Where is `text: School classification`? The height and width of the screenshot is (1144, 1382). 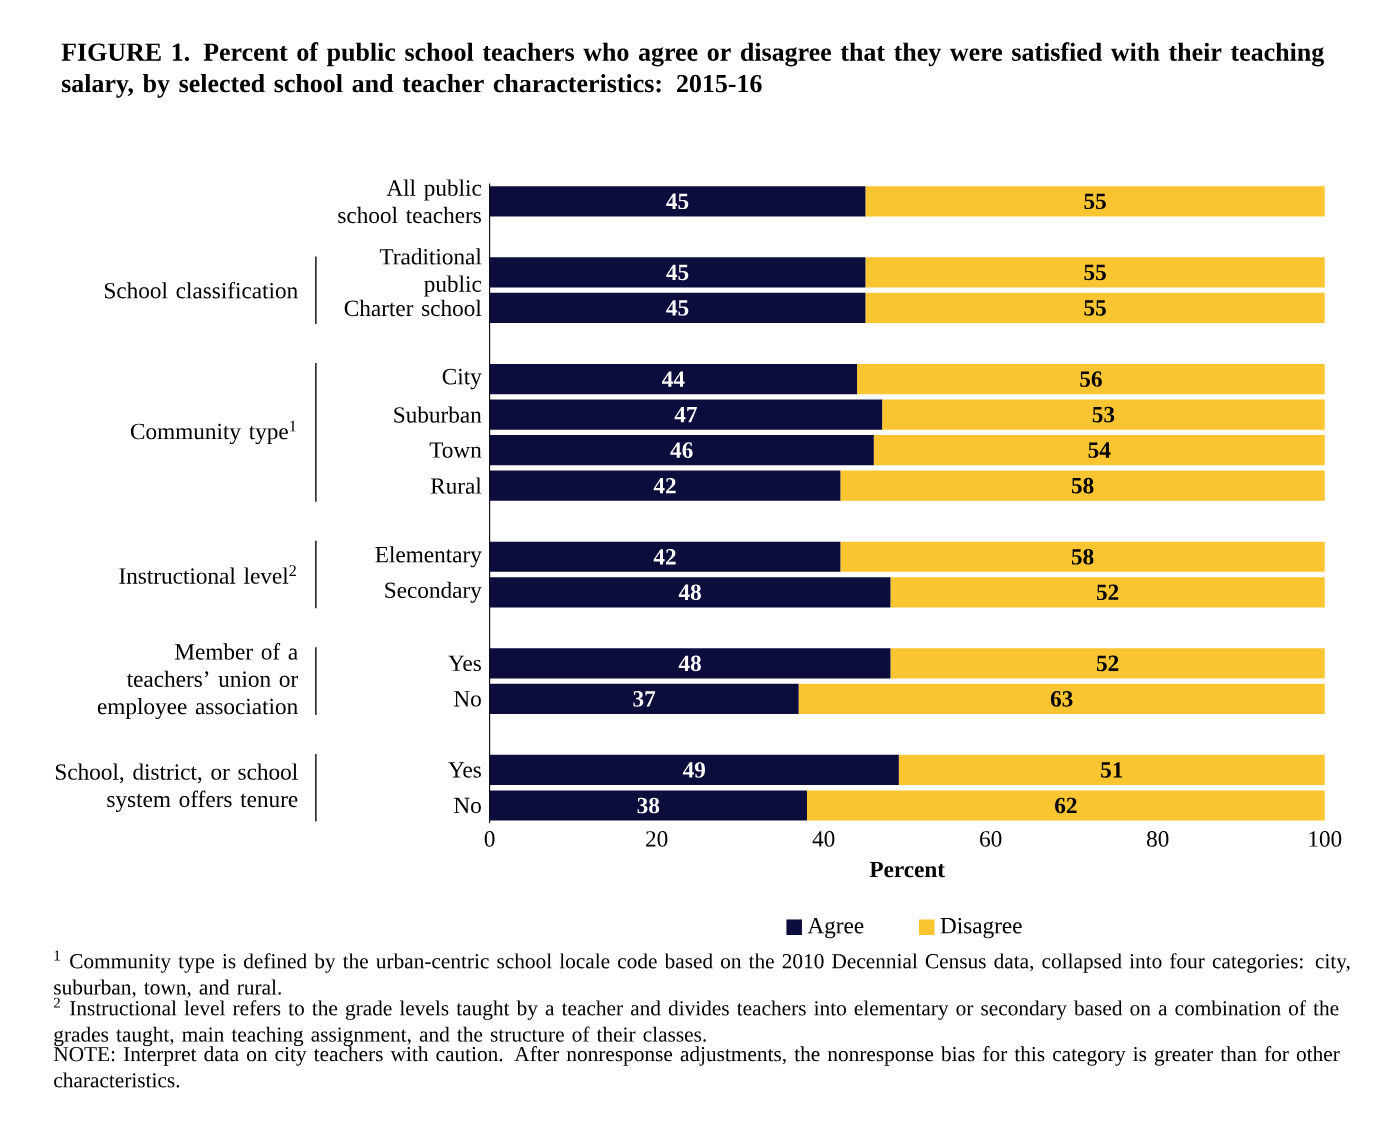
text: School classification is located at coordinates (201, 290).